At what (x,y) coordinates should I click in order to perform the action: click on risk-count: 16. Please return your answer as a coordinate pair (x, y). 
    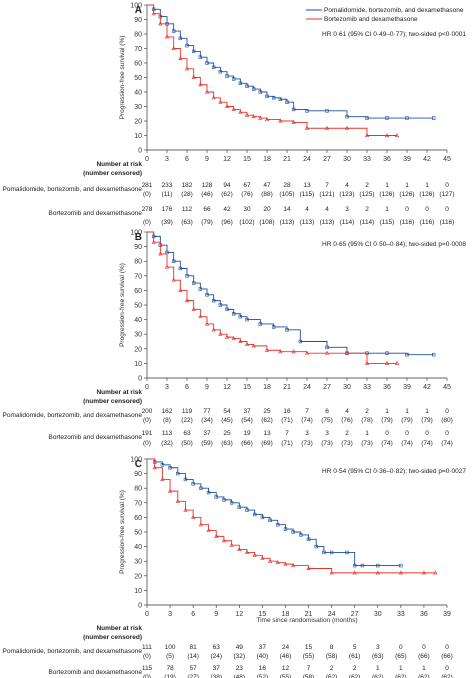
    Looking at the image, I should click on (263, 668).